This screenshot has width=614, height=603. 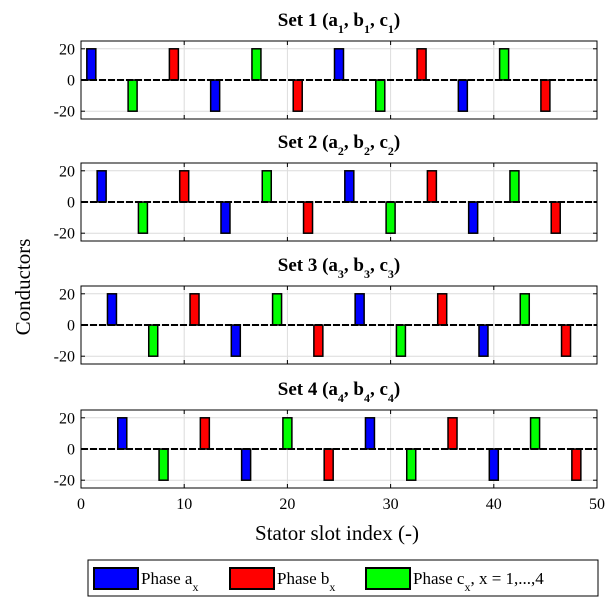 What do you see at coordinates (478, 581) in the screenshot?
I see `legend-label: Phase cx, x = 1,...,4` at bounding box center [478, 581].